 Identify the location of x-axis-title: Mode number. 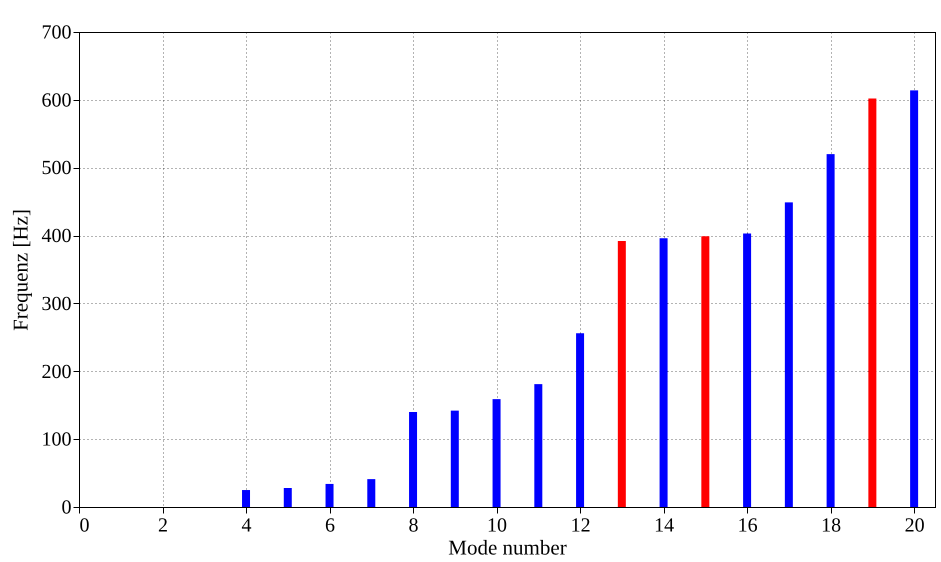
(507, 548).